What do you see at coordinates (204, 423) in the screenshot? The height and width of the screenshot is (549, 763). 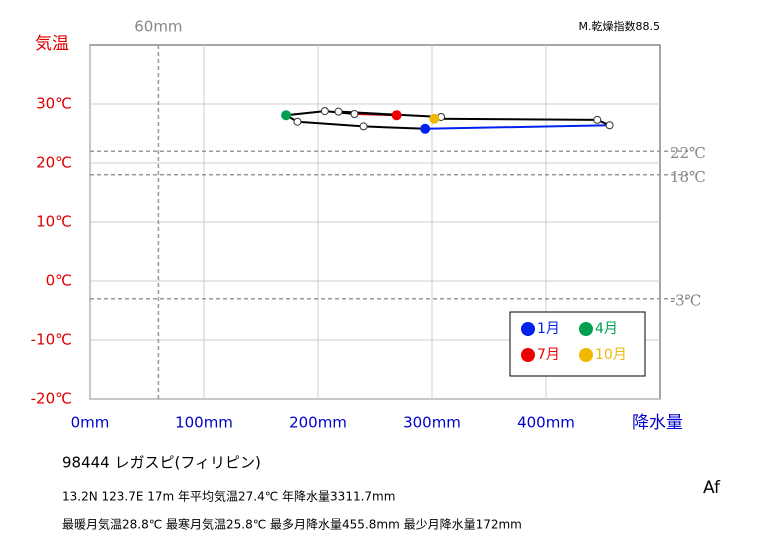 I see `x-tick-label: 100mm` at bounding box center [204, 423].